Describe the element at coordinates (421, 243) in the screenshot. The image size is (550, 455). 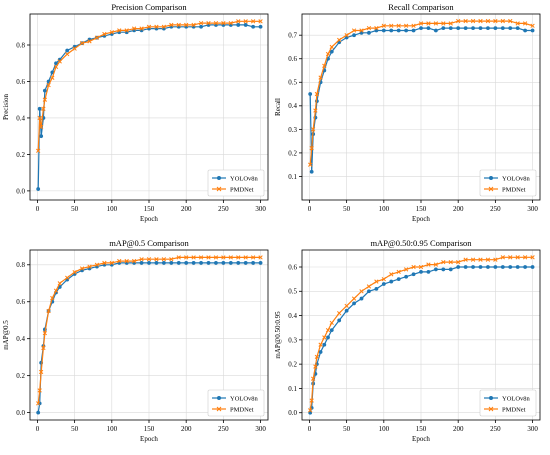
I see `chart-title: mAP@0.50:0.95 Comparison` at that location.